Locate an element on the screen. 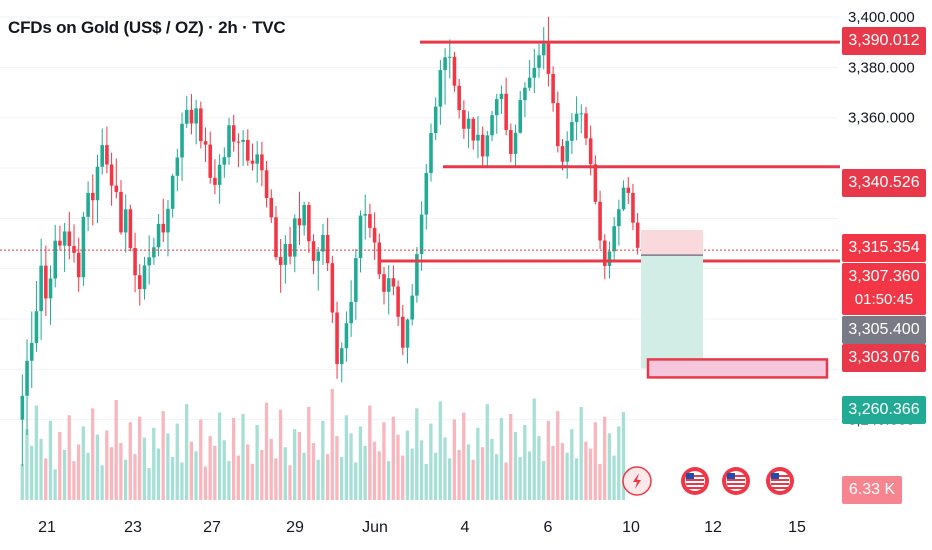  chart-title: CFDs on Gold (US$ / OZ) · 2h · TVC is located at coordinates (147, 27).